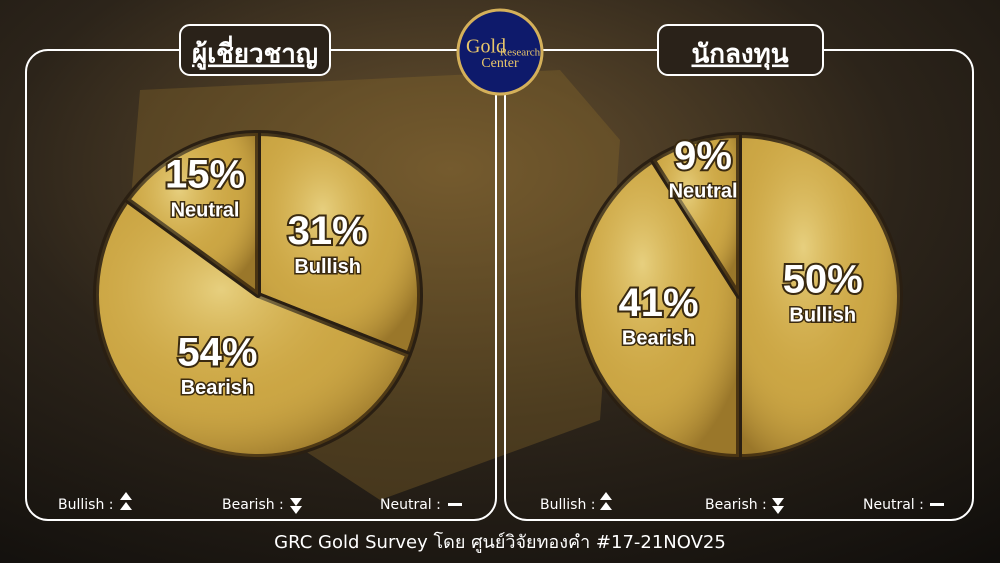 This screenshot has height=563, width=1000. What do you see at coordinates (532, 503) in the screenshot?
I see `legend-icons` at bounding box center [532, 503].